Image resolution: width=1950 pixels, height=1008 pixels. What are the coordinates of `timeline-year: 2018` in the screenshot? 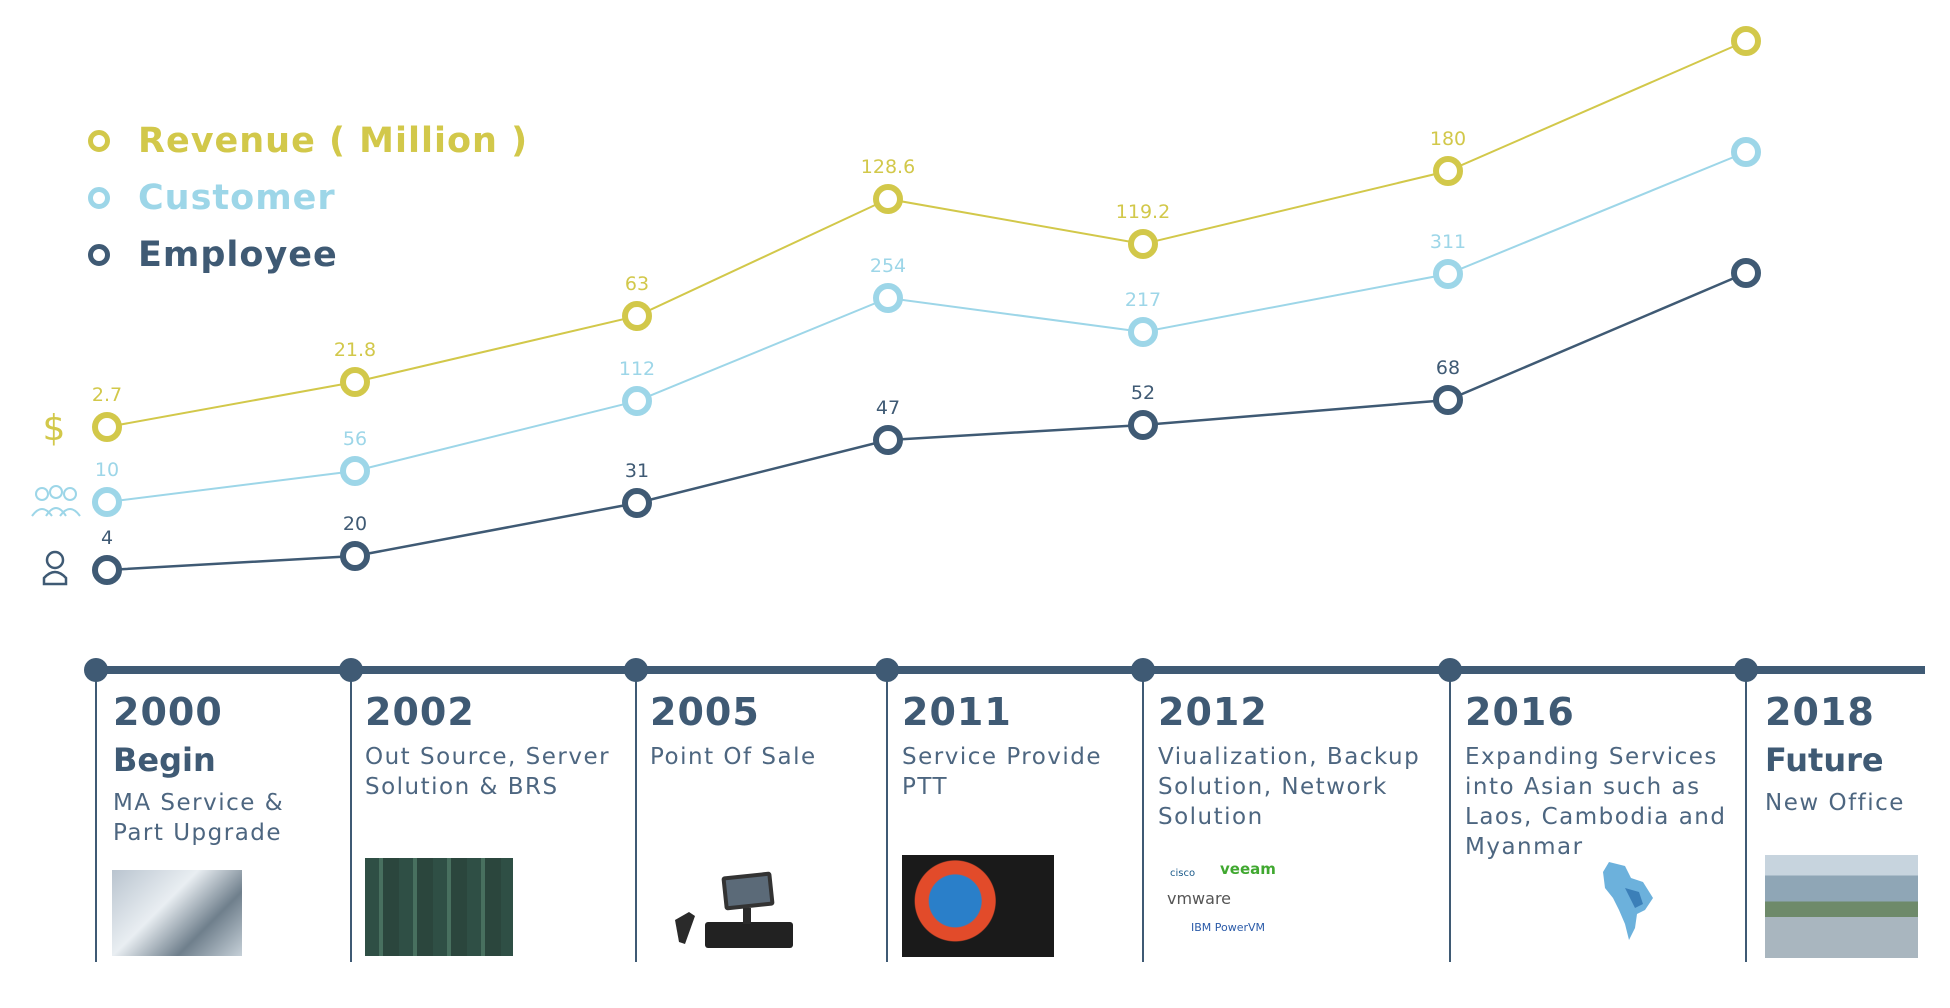 It's located at (1820, 712).